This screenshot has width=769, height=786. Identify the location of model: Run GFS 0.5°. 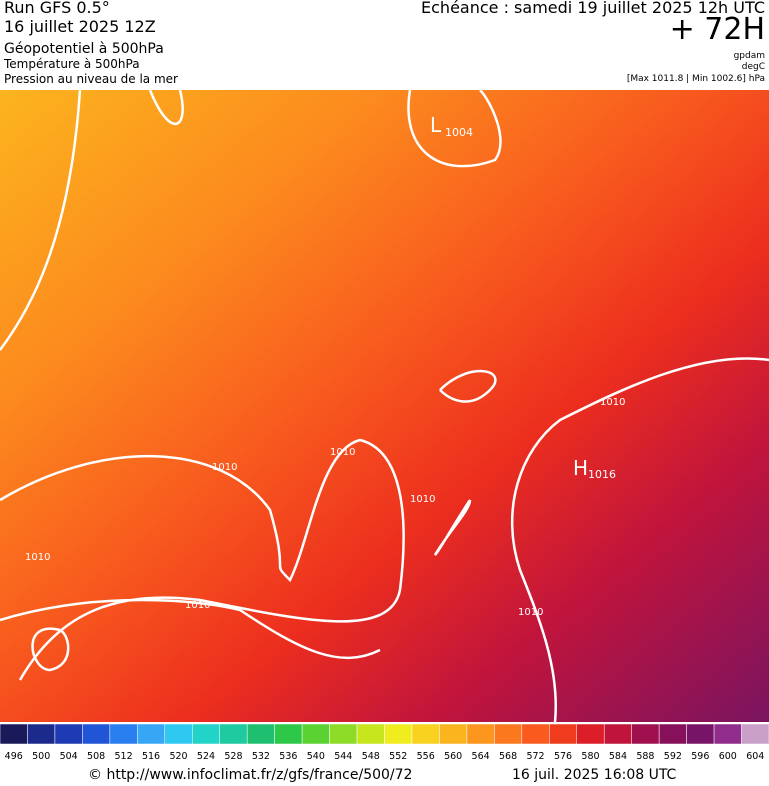
(57, 8).